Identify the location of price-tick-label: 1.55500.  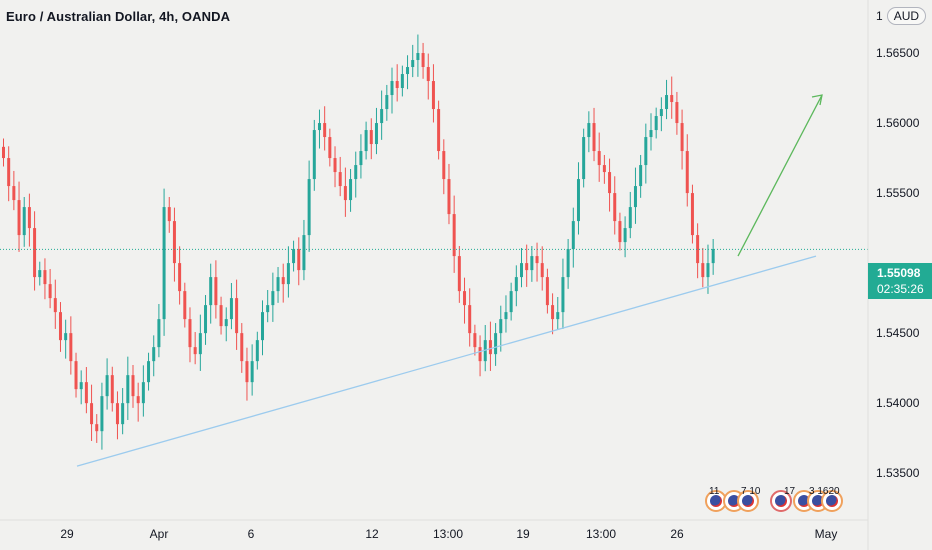
(898, 193).